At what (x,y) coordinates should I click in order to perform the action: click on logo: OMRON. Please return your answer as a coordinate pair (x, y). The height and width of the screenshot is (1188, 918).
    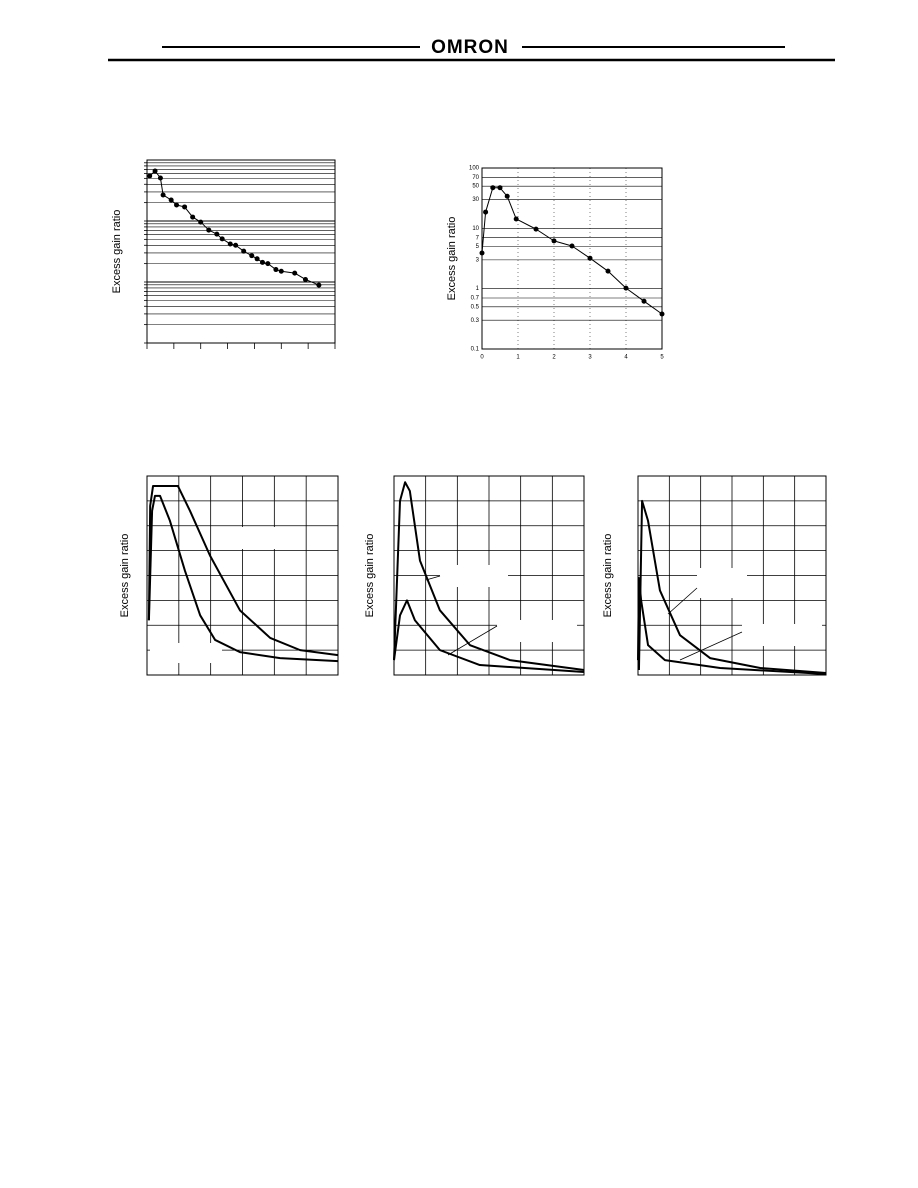
    Looking at the image, I should click on (470, 47).